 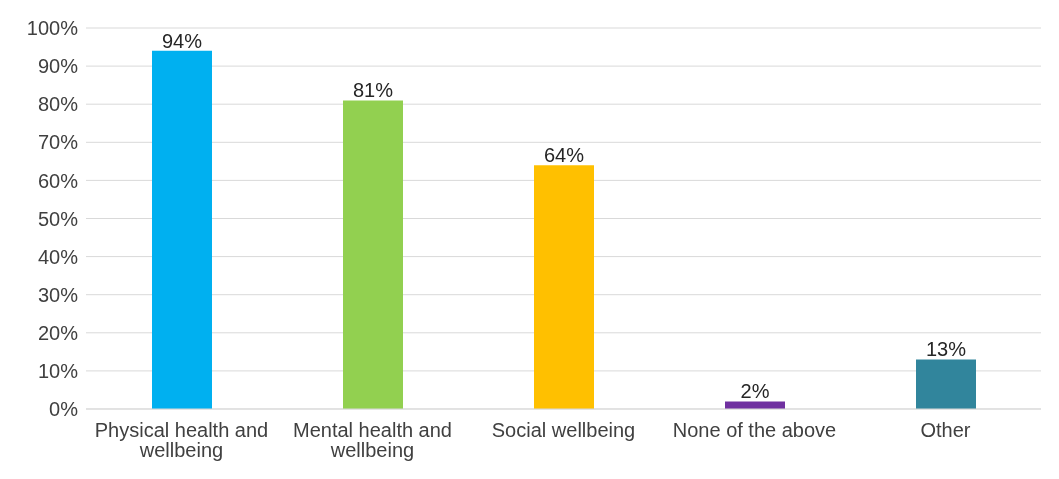 What do you see at coordinates (181, 440) in the screenshot?
I see `x-tick-label: Physical health and wellbeing` at bounding box center [181, 440].